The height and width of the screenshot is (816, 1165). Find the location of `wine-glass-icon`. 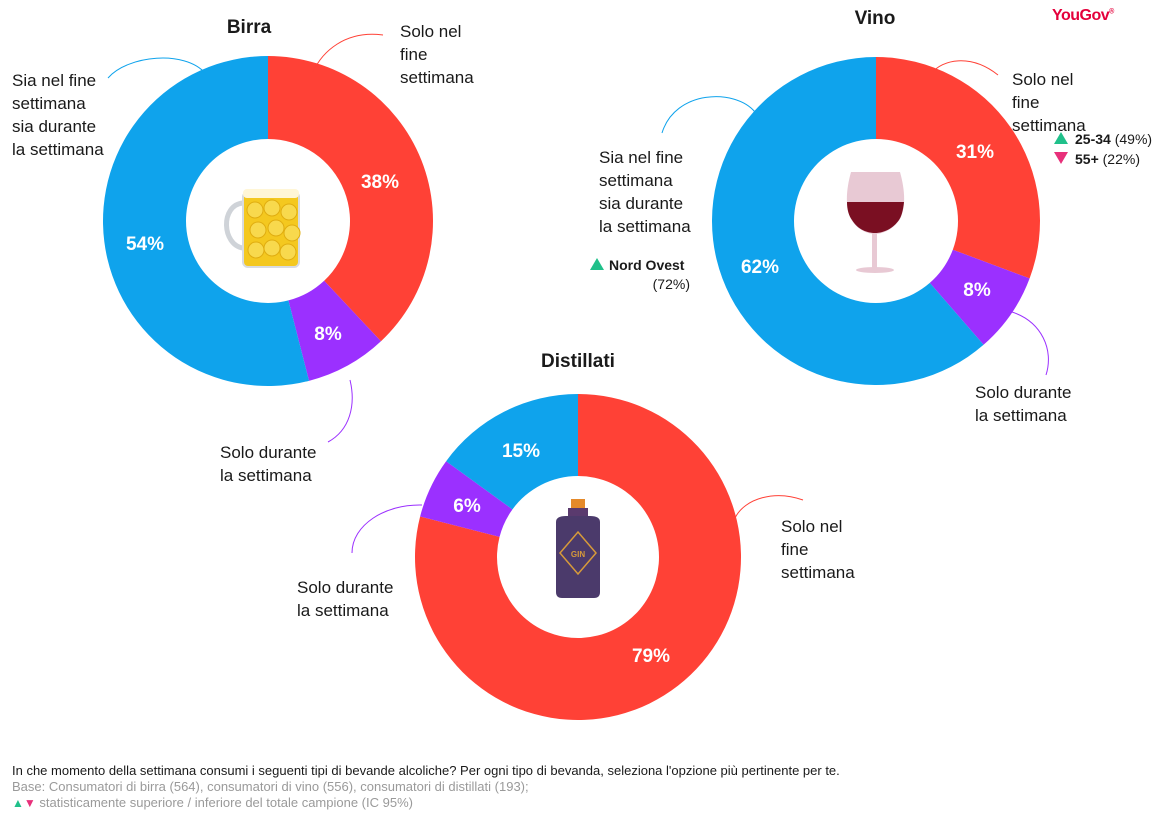

wine-glass-icon is located at coordinates (875, 222).